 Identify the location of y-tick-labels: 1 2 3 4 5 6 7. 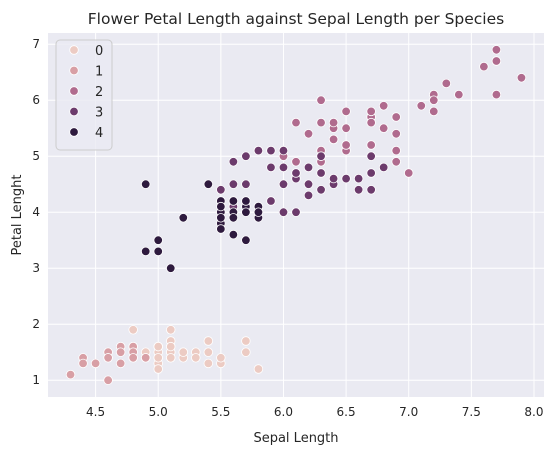
(36, 212).